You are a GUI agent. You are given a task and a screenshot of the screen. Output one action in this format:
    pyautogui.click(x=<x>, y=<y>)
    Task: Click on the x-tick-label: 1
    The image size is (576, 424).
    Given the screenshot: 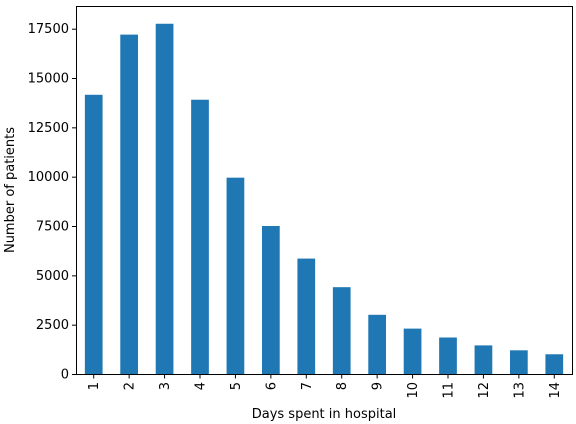 What is the action you would take?
    pyautogui.click(x=94, y=386)
    